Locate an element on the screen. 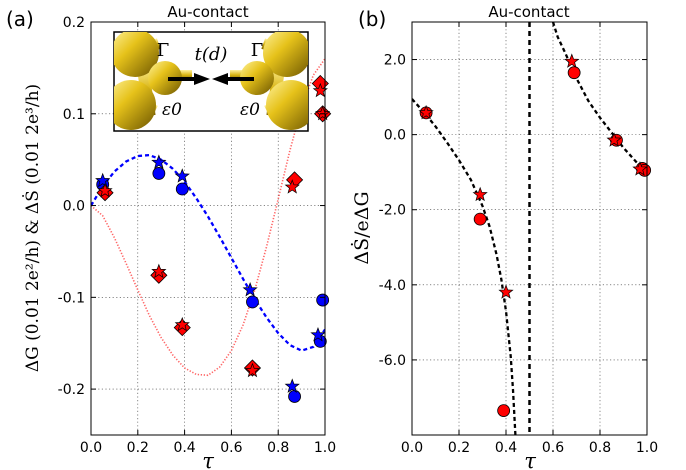  inset-label-eps-left: ε0 is located at coordinates (172, 110).